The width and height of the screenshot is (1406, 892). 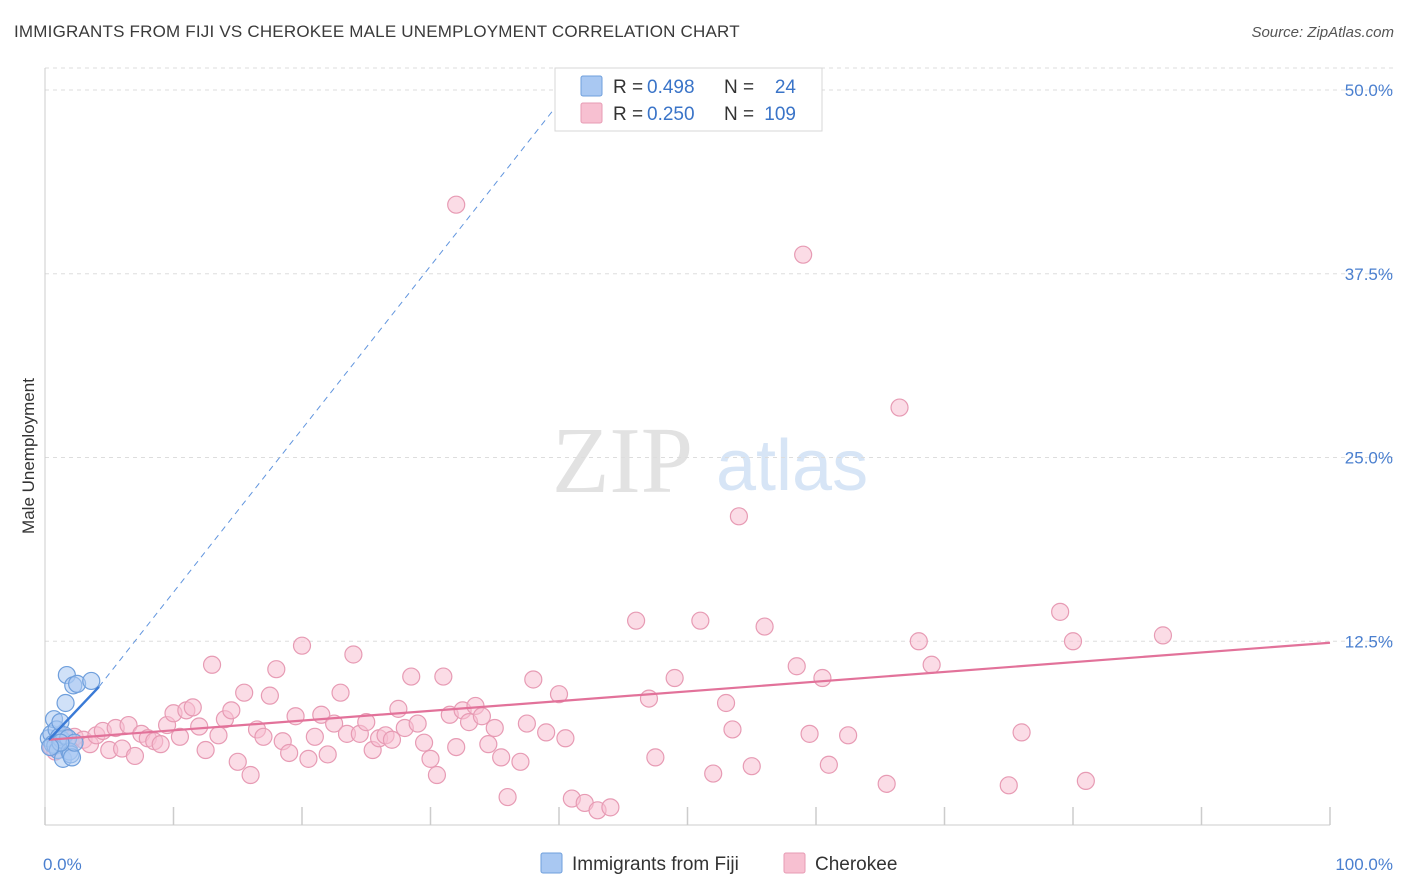 What do you see at coordinates (1369, 641) in the screenshot?
I see `y-tick-label: 12.5%` at bounding box center [1369, 641].